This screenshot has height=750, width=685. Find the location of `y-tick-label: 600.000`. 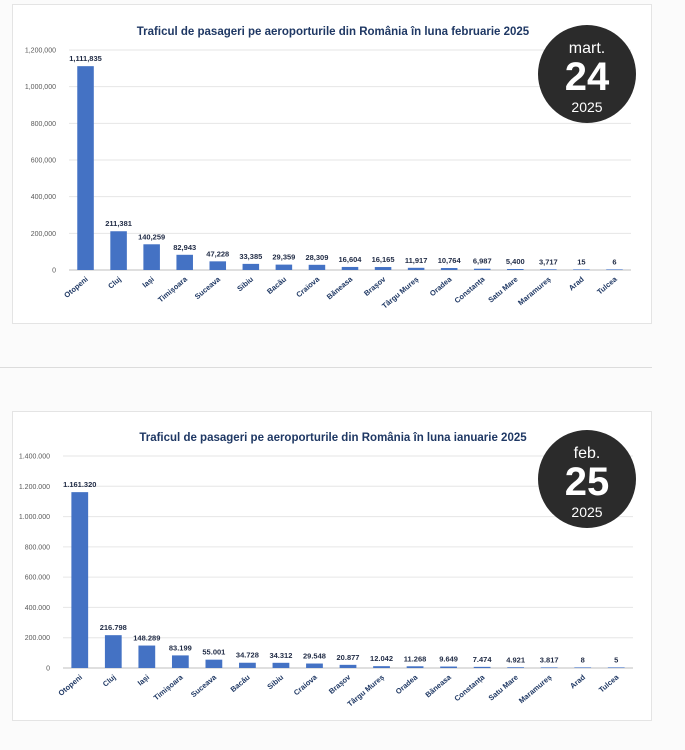

y-tick-label: 600.000 is located at coordinates (37, 578).